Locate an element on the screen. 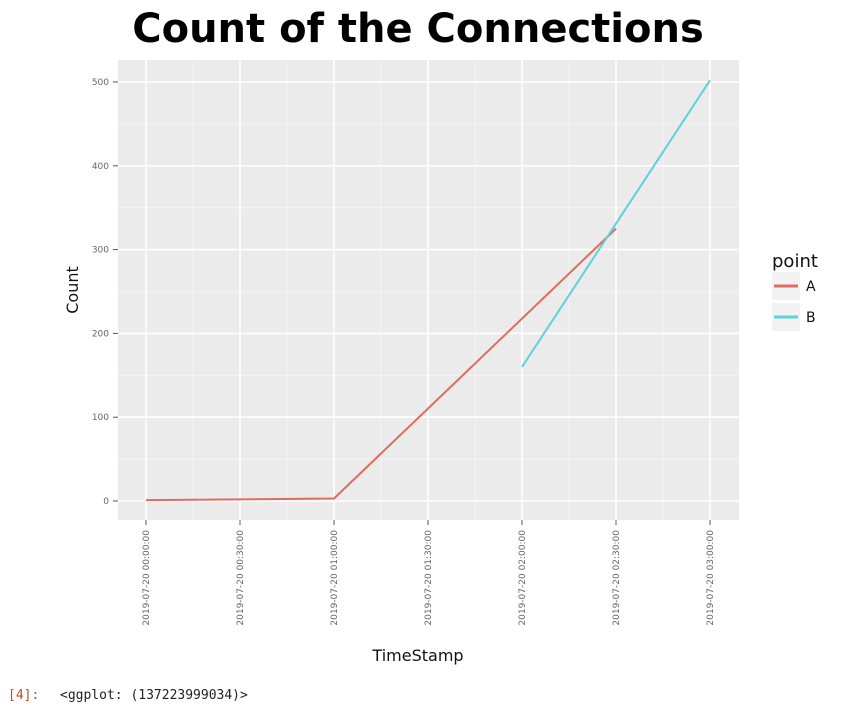 The width and height of the screenshot is (843, 717). x-tick-label: 2019-07-20 00:30:00 is located at coordinates (241, 578).